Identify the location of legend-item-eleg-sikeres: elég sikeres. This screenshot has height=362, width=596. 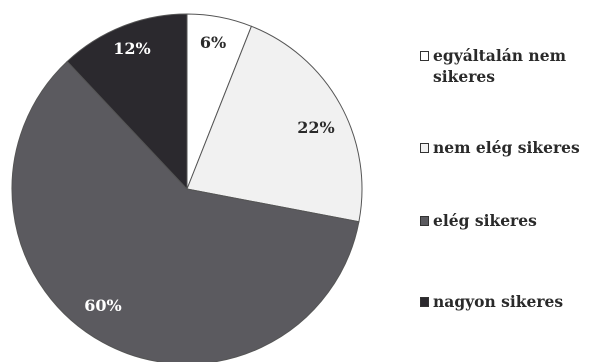
(478, 220).